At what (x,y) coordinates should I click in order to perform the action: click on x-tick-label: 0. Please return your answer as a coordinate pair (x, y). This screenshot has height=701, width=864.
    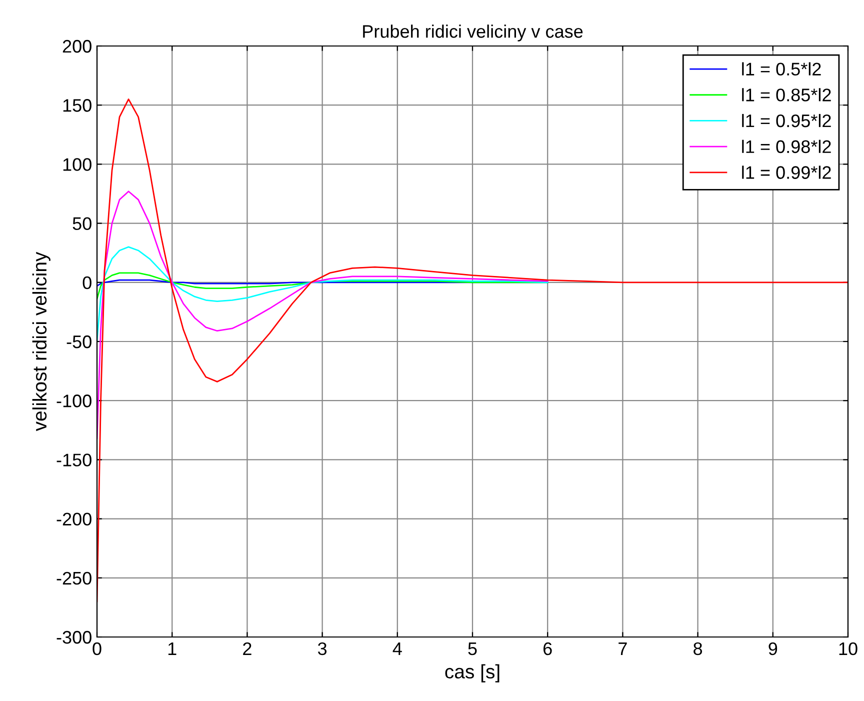
    Looking at the image, I should click on (97, 649).